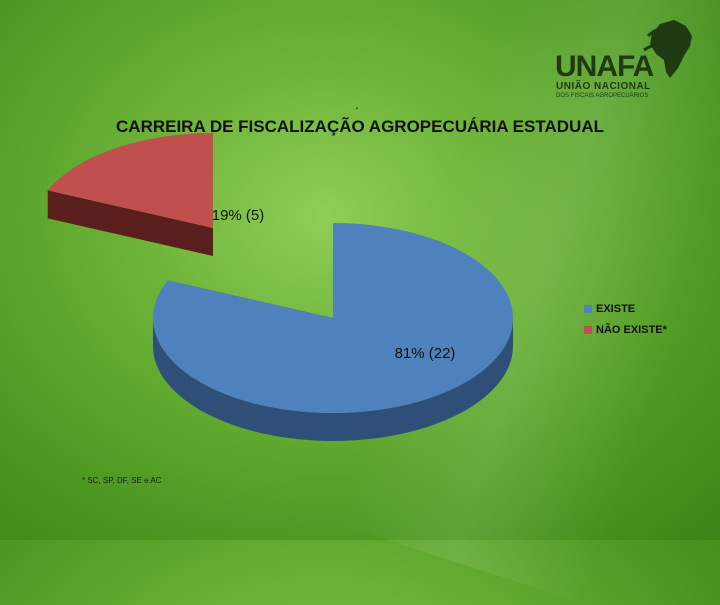 The height and width of the screenshot is (605, 720). What do you see at coordinates (238, 215) in the screenshot?
I see `data-label: 19% (5)` at bounding box center [238, 215].